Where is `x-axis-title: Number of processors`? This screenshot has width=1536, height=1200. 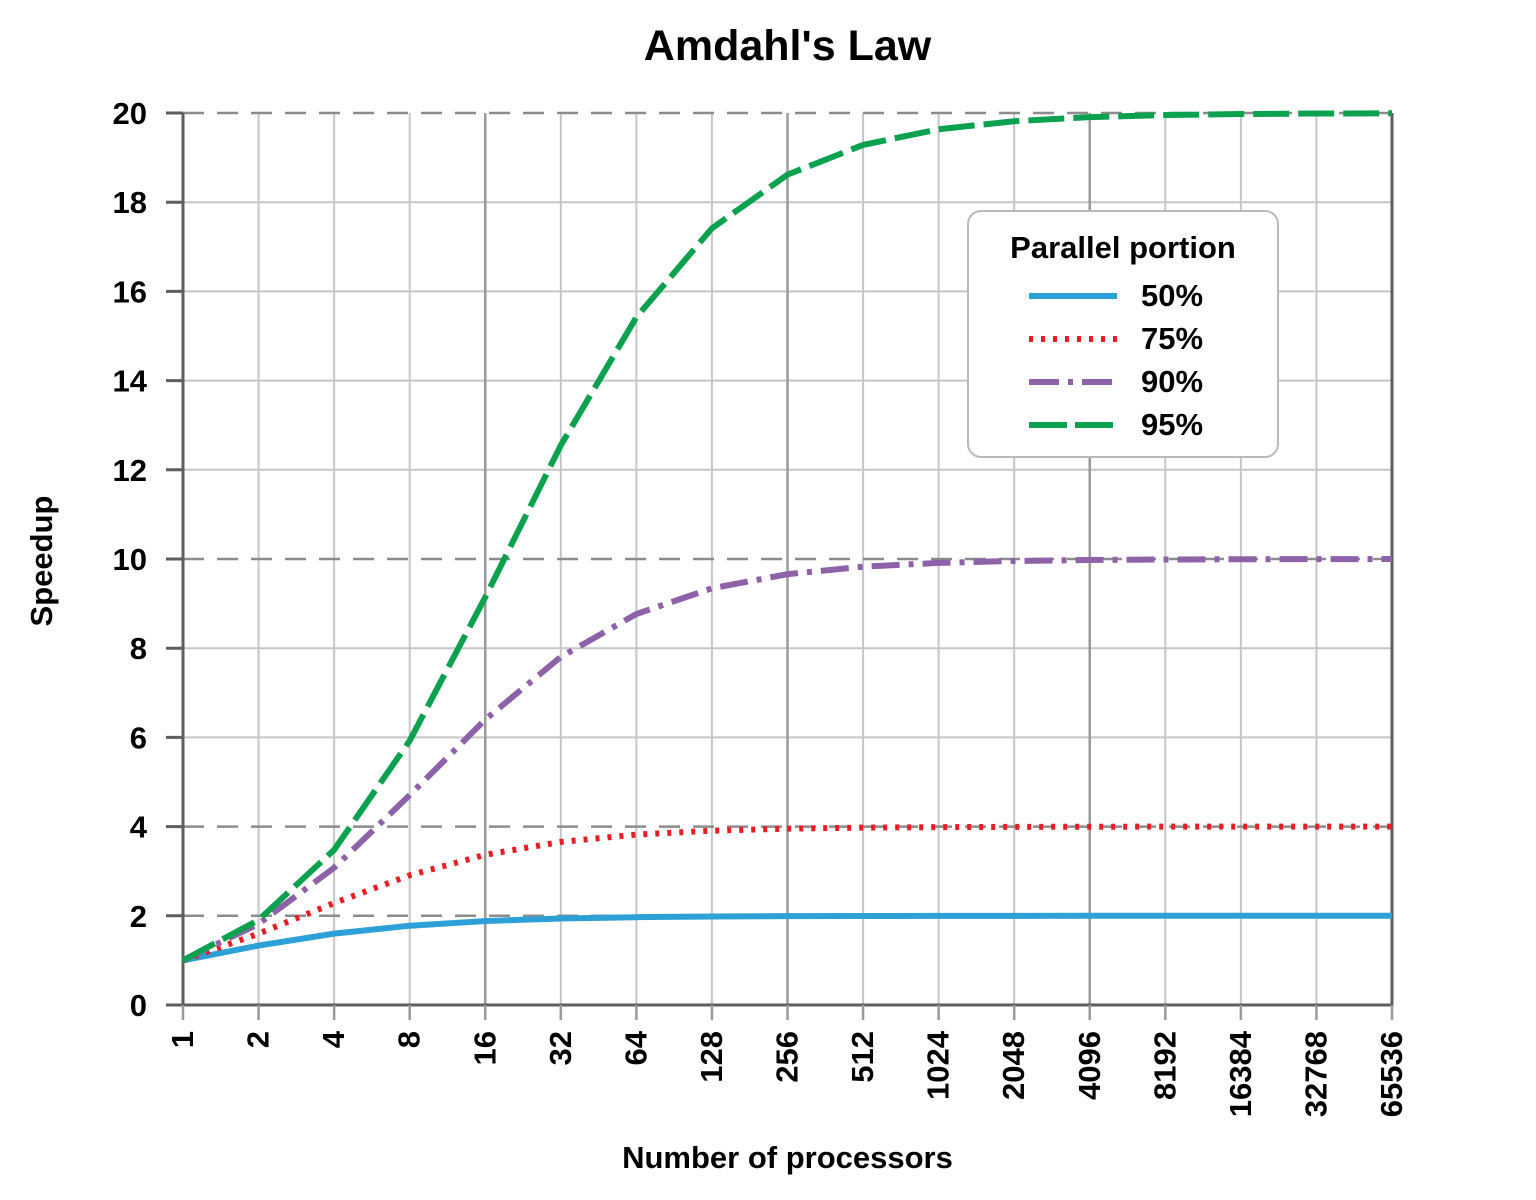
x-axis-title: Number of processors is located at coordinates (787, 1157).